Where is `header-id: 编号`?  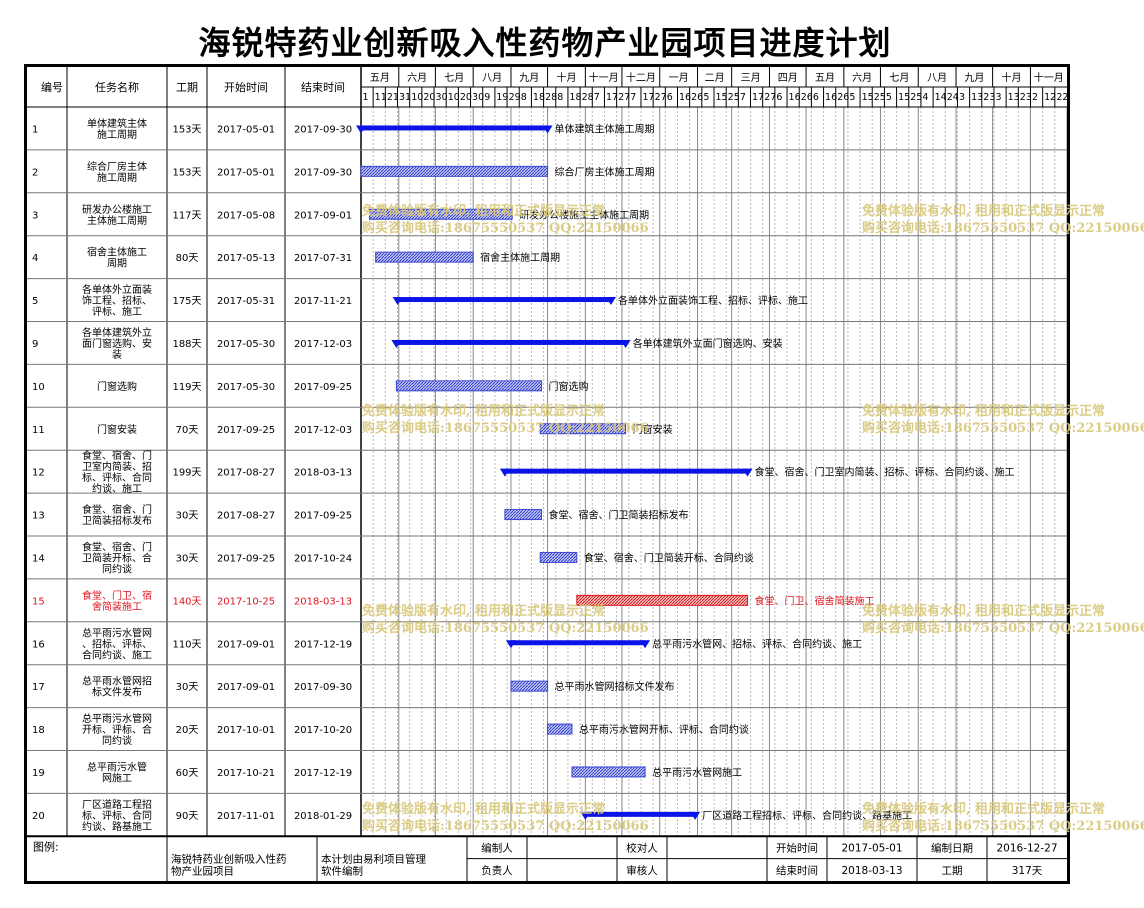
header-id: 编号 is located at coordinates (52, 87).